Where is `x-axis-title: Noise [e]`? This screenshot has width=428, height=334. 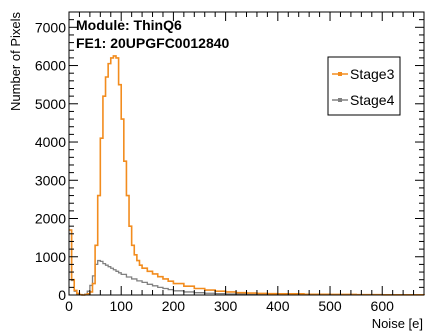
x-axis-title: Noise [e] is located at coordinates (397, 323).